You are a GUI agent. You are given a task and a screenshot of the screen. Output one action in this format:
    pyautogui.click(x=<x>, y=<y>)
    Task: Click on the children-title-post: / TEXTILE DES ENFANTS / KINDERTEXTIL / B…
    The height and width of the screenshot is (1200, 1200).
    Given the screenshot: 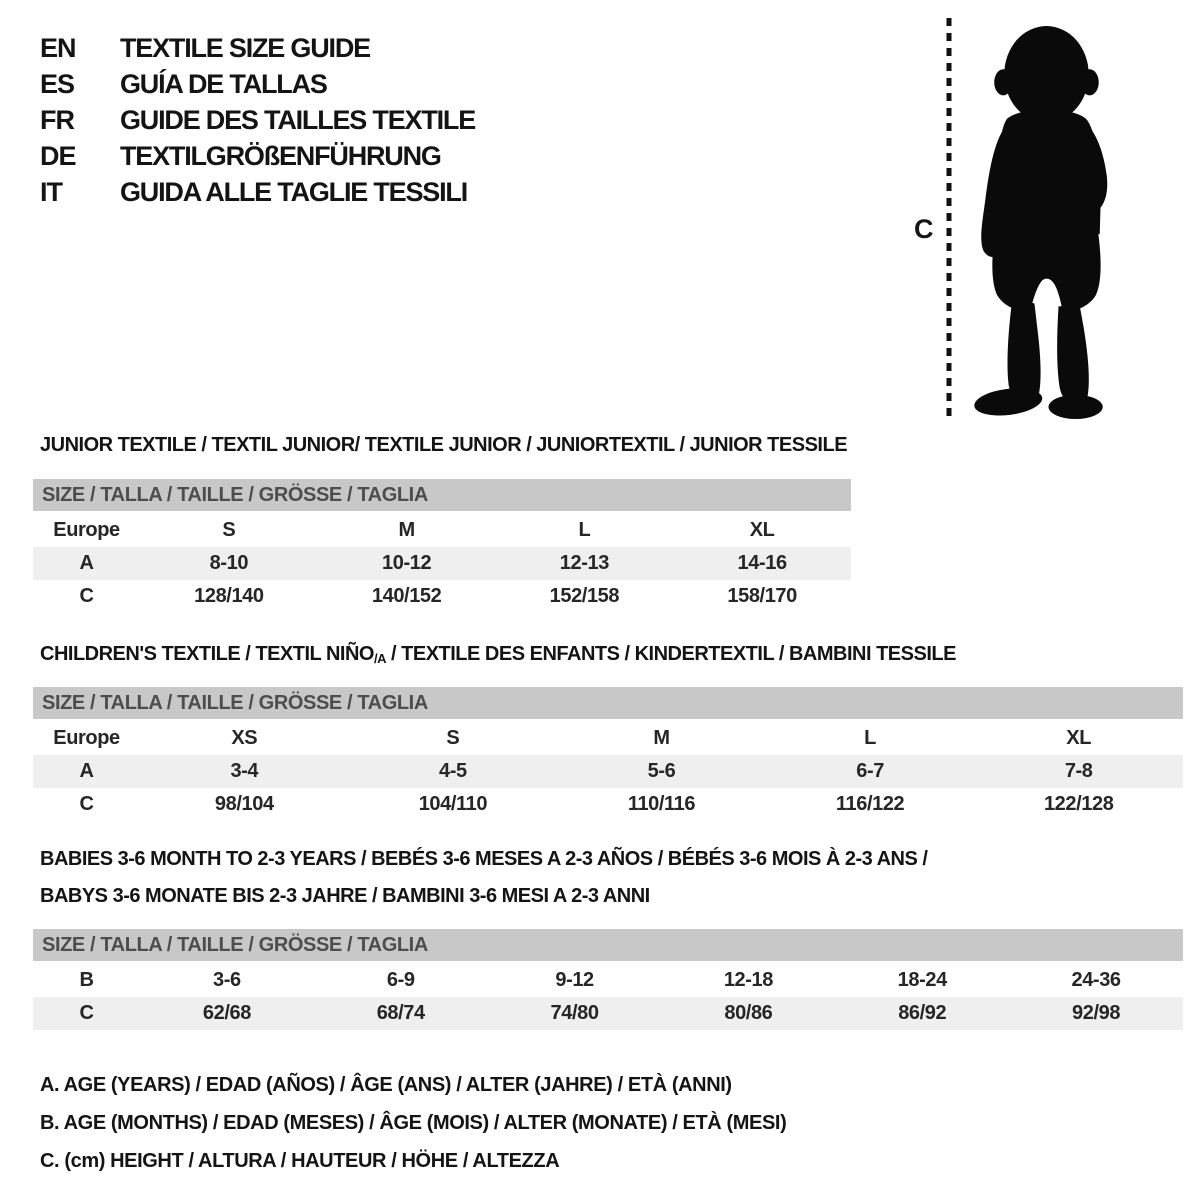 What is the action you would take?
    pyautogui.click(x=670, y=654)
    